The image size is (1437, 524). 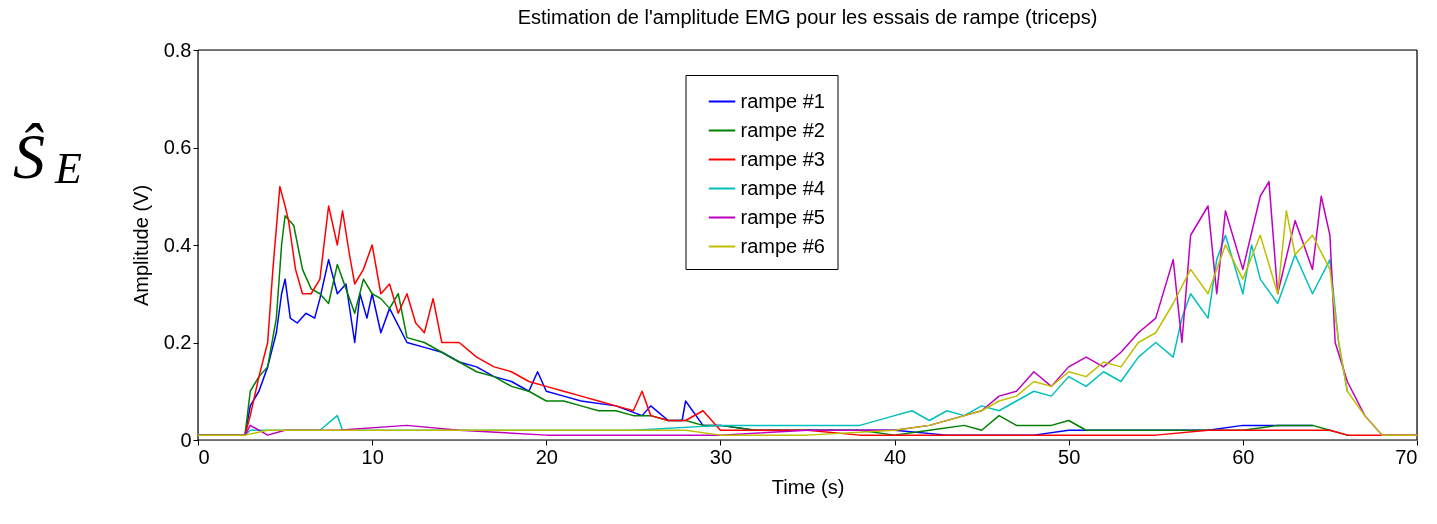 I want to click on chart-title: Estimation de l'amplitude EMG pour les essais de rampe (triceps), so click(x=807, y=17).